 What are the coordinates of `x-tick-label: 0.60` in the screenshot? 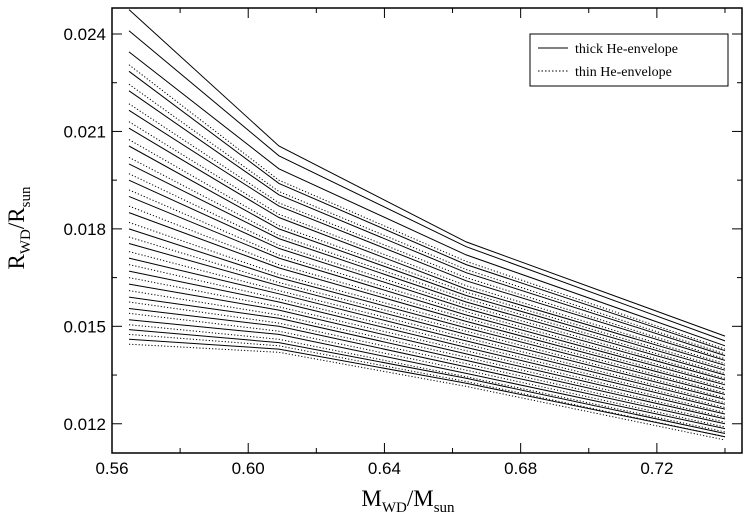 It's located at (248, 468).